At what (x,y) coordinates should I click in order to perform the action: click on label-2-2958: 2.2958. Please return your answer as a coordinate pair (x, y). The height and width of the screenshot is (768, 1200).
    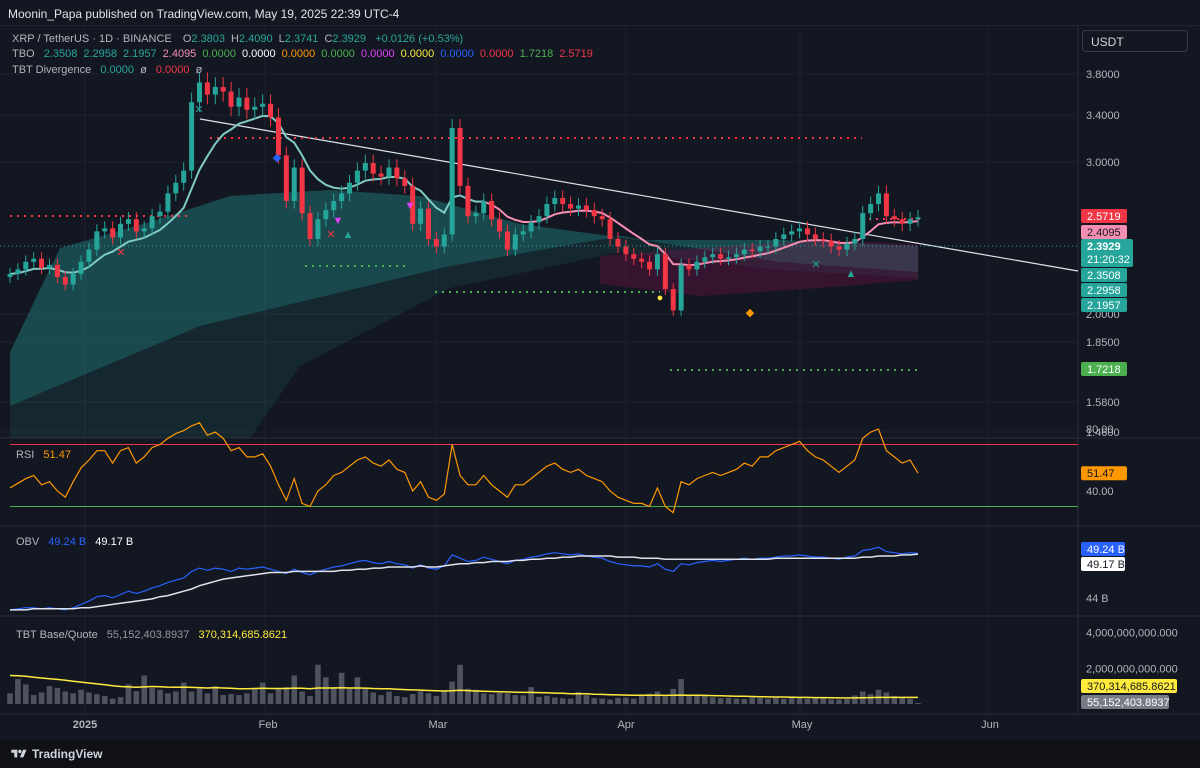
    Looking at the image, I should click on (1104, 291).